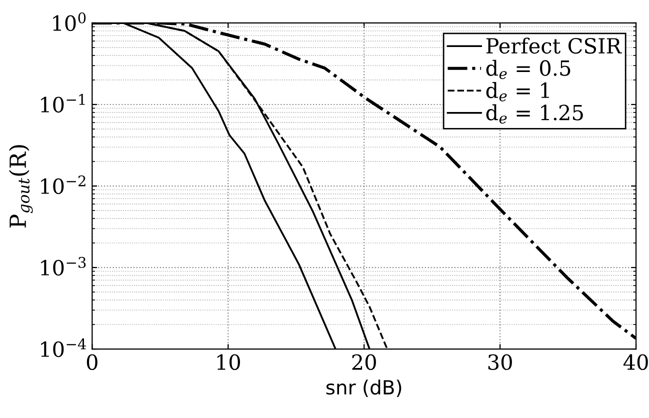 Image resolution: width=649 pixels, height=418 pixels. I want to click on y-tick-label: 10$^{−1}$, so click(63, 103).